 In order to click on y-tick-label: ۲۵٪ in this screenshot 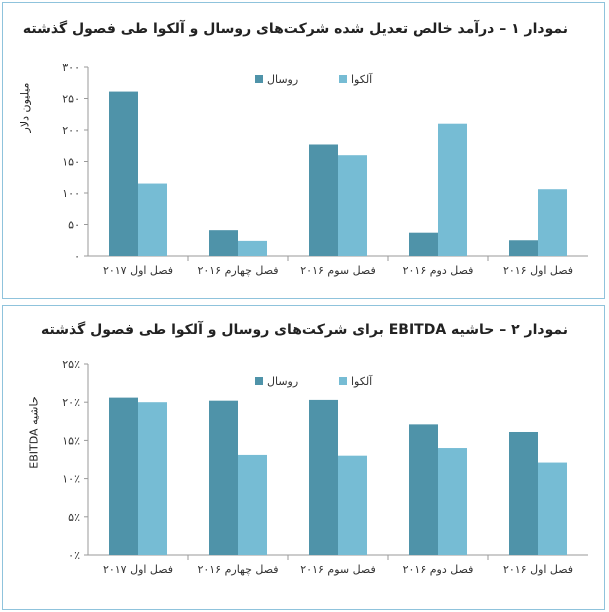, I will do `click(71, 364)`.